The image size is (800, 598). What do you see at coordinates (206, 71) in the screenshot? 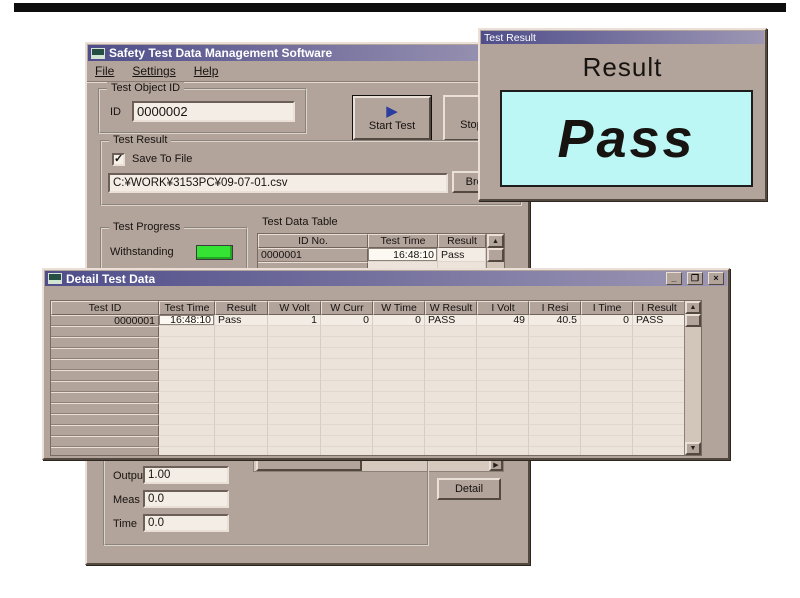
I see `menu-help: Help` at bounding box center [206, 71].